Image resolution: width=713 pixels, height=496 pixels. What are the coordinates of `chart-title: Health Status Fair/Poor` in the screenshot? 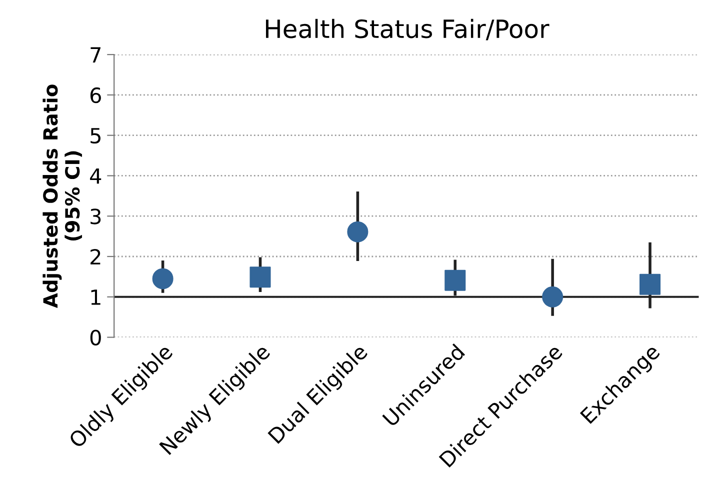 It's located at (408, 29).